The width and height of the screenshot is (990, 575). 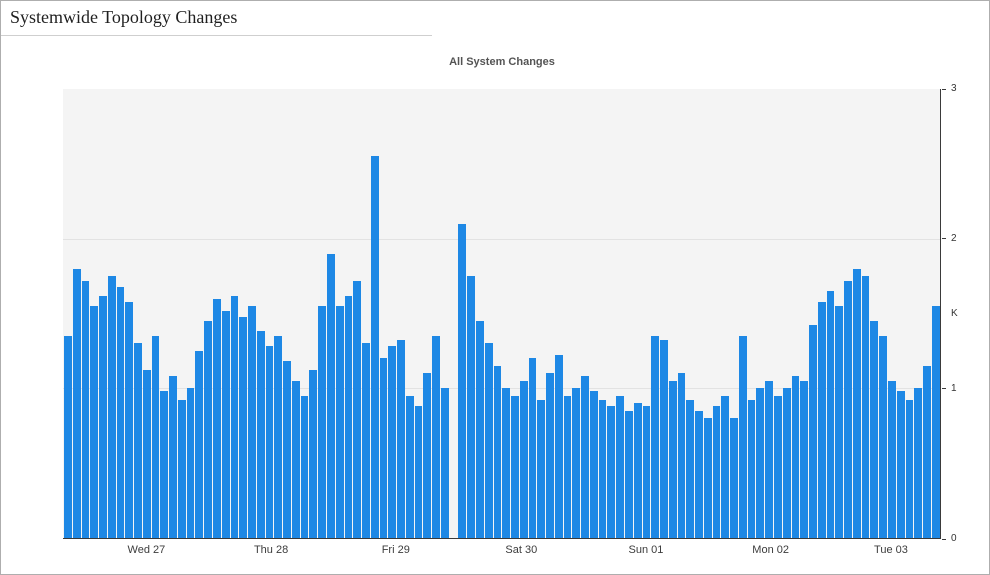 I want to click on x-tick-label: Sat 30, so click(x=521, y=550).